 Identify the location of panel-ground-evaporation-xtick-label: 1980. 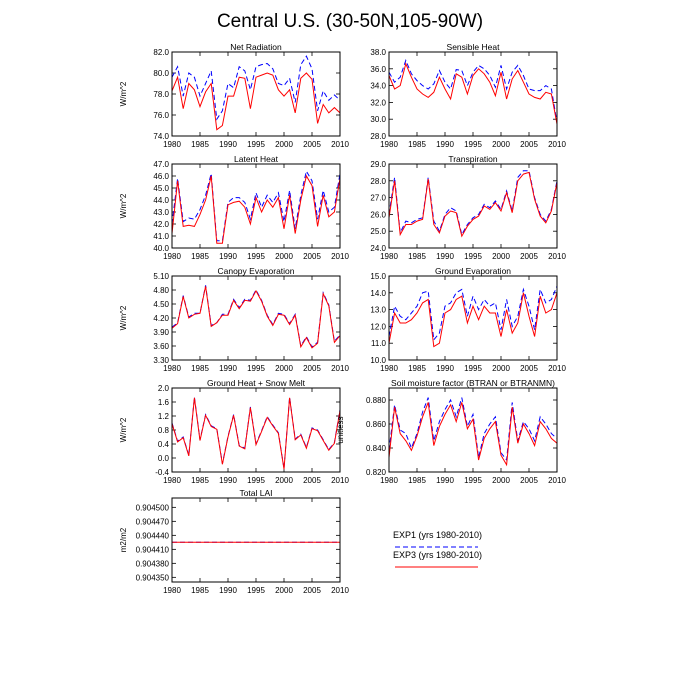
(389, 368).